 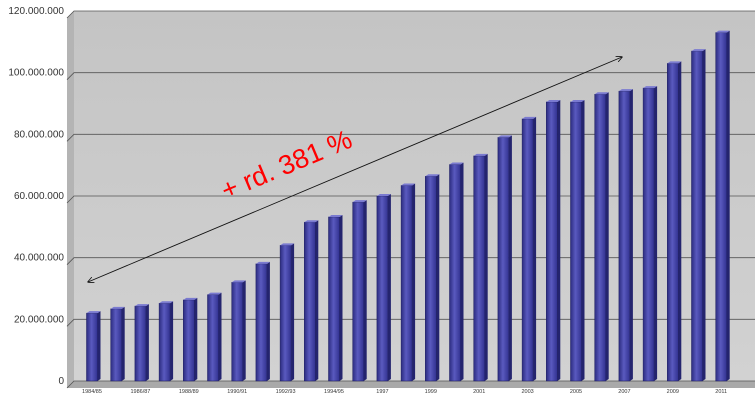 I want to click on x-tick-label: 1999, so click(x=431, y=392).